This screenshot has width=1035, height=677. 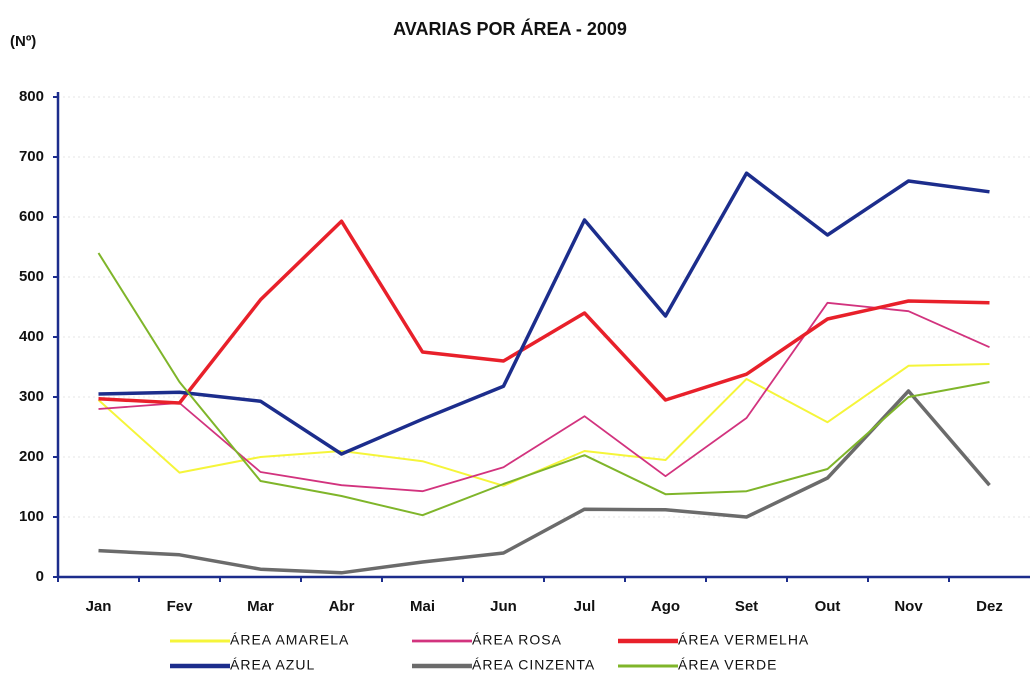 I want to click on y-axis-label: (Nº), so click(x=23, y=41).